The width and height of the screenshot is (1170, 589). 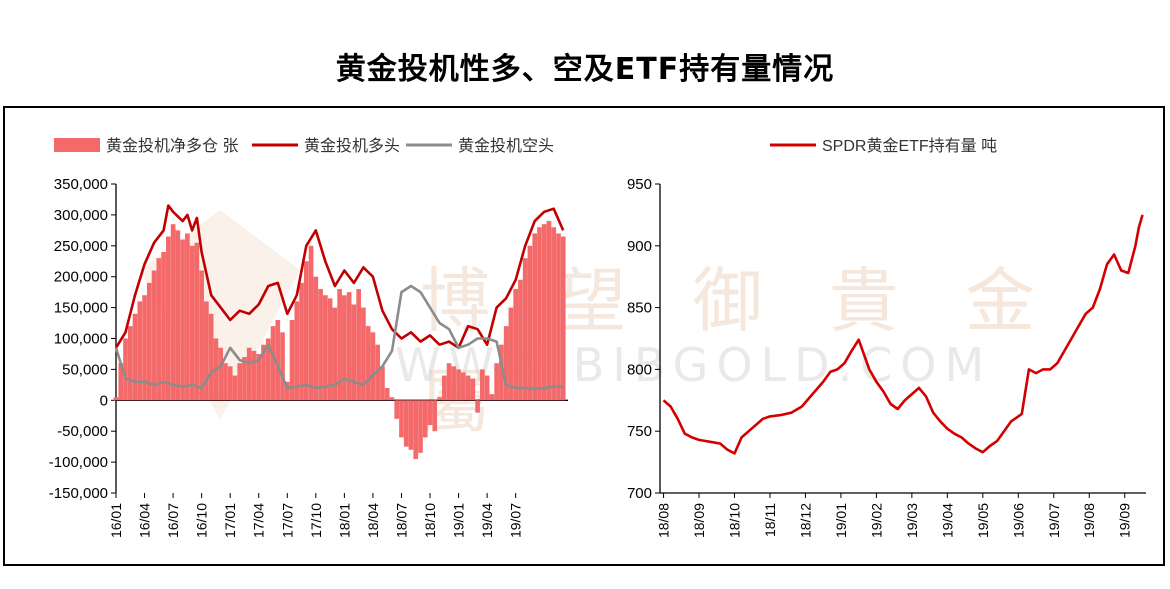 I want to click on x-tick-label: 18/04, so click(x=373, y=520).